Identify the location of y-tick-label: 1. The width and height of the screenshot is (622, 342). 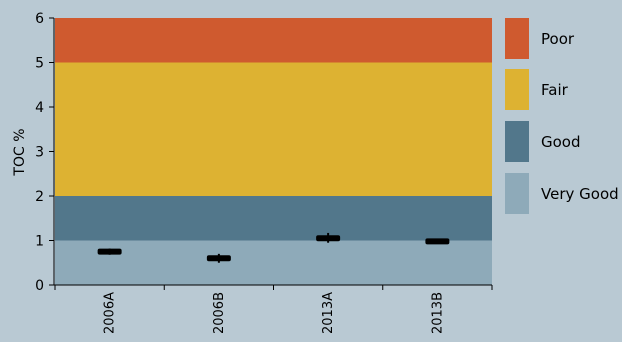
(39, 242).